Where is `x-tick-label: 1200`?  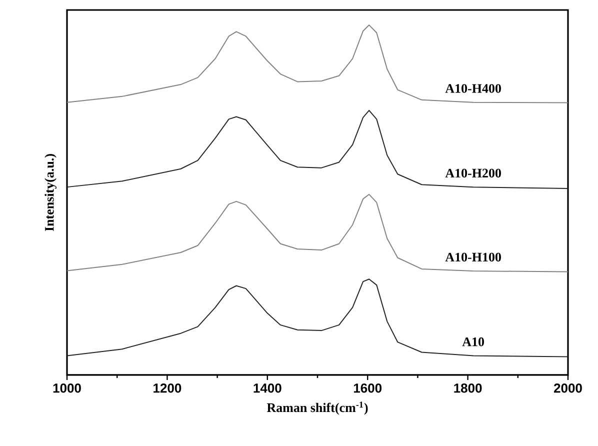 x-tick-label: 1200 is located at coordinates (168, 388).